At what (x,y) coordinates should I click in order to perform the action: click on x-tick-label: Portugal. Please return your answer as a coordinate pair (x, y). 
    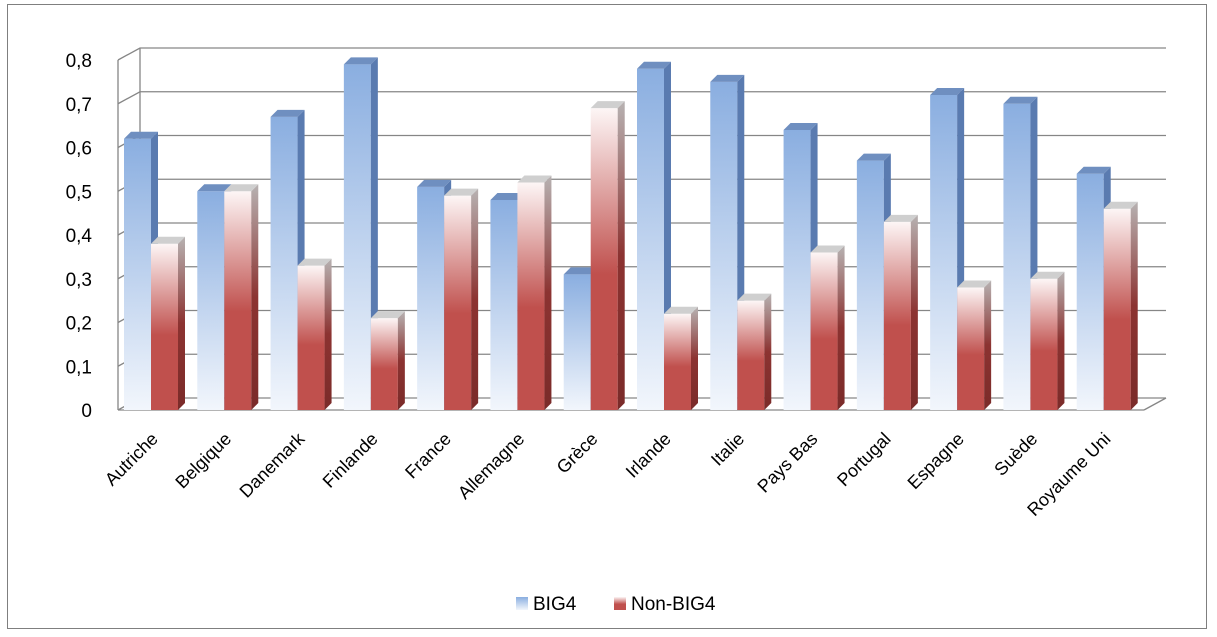
    Looking at the image, I should click on (864, 460).